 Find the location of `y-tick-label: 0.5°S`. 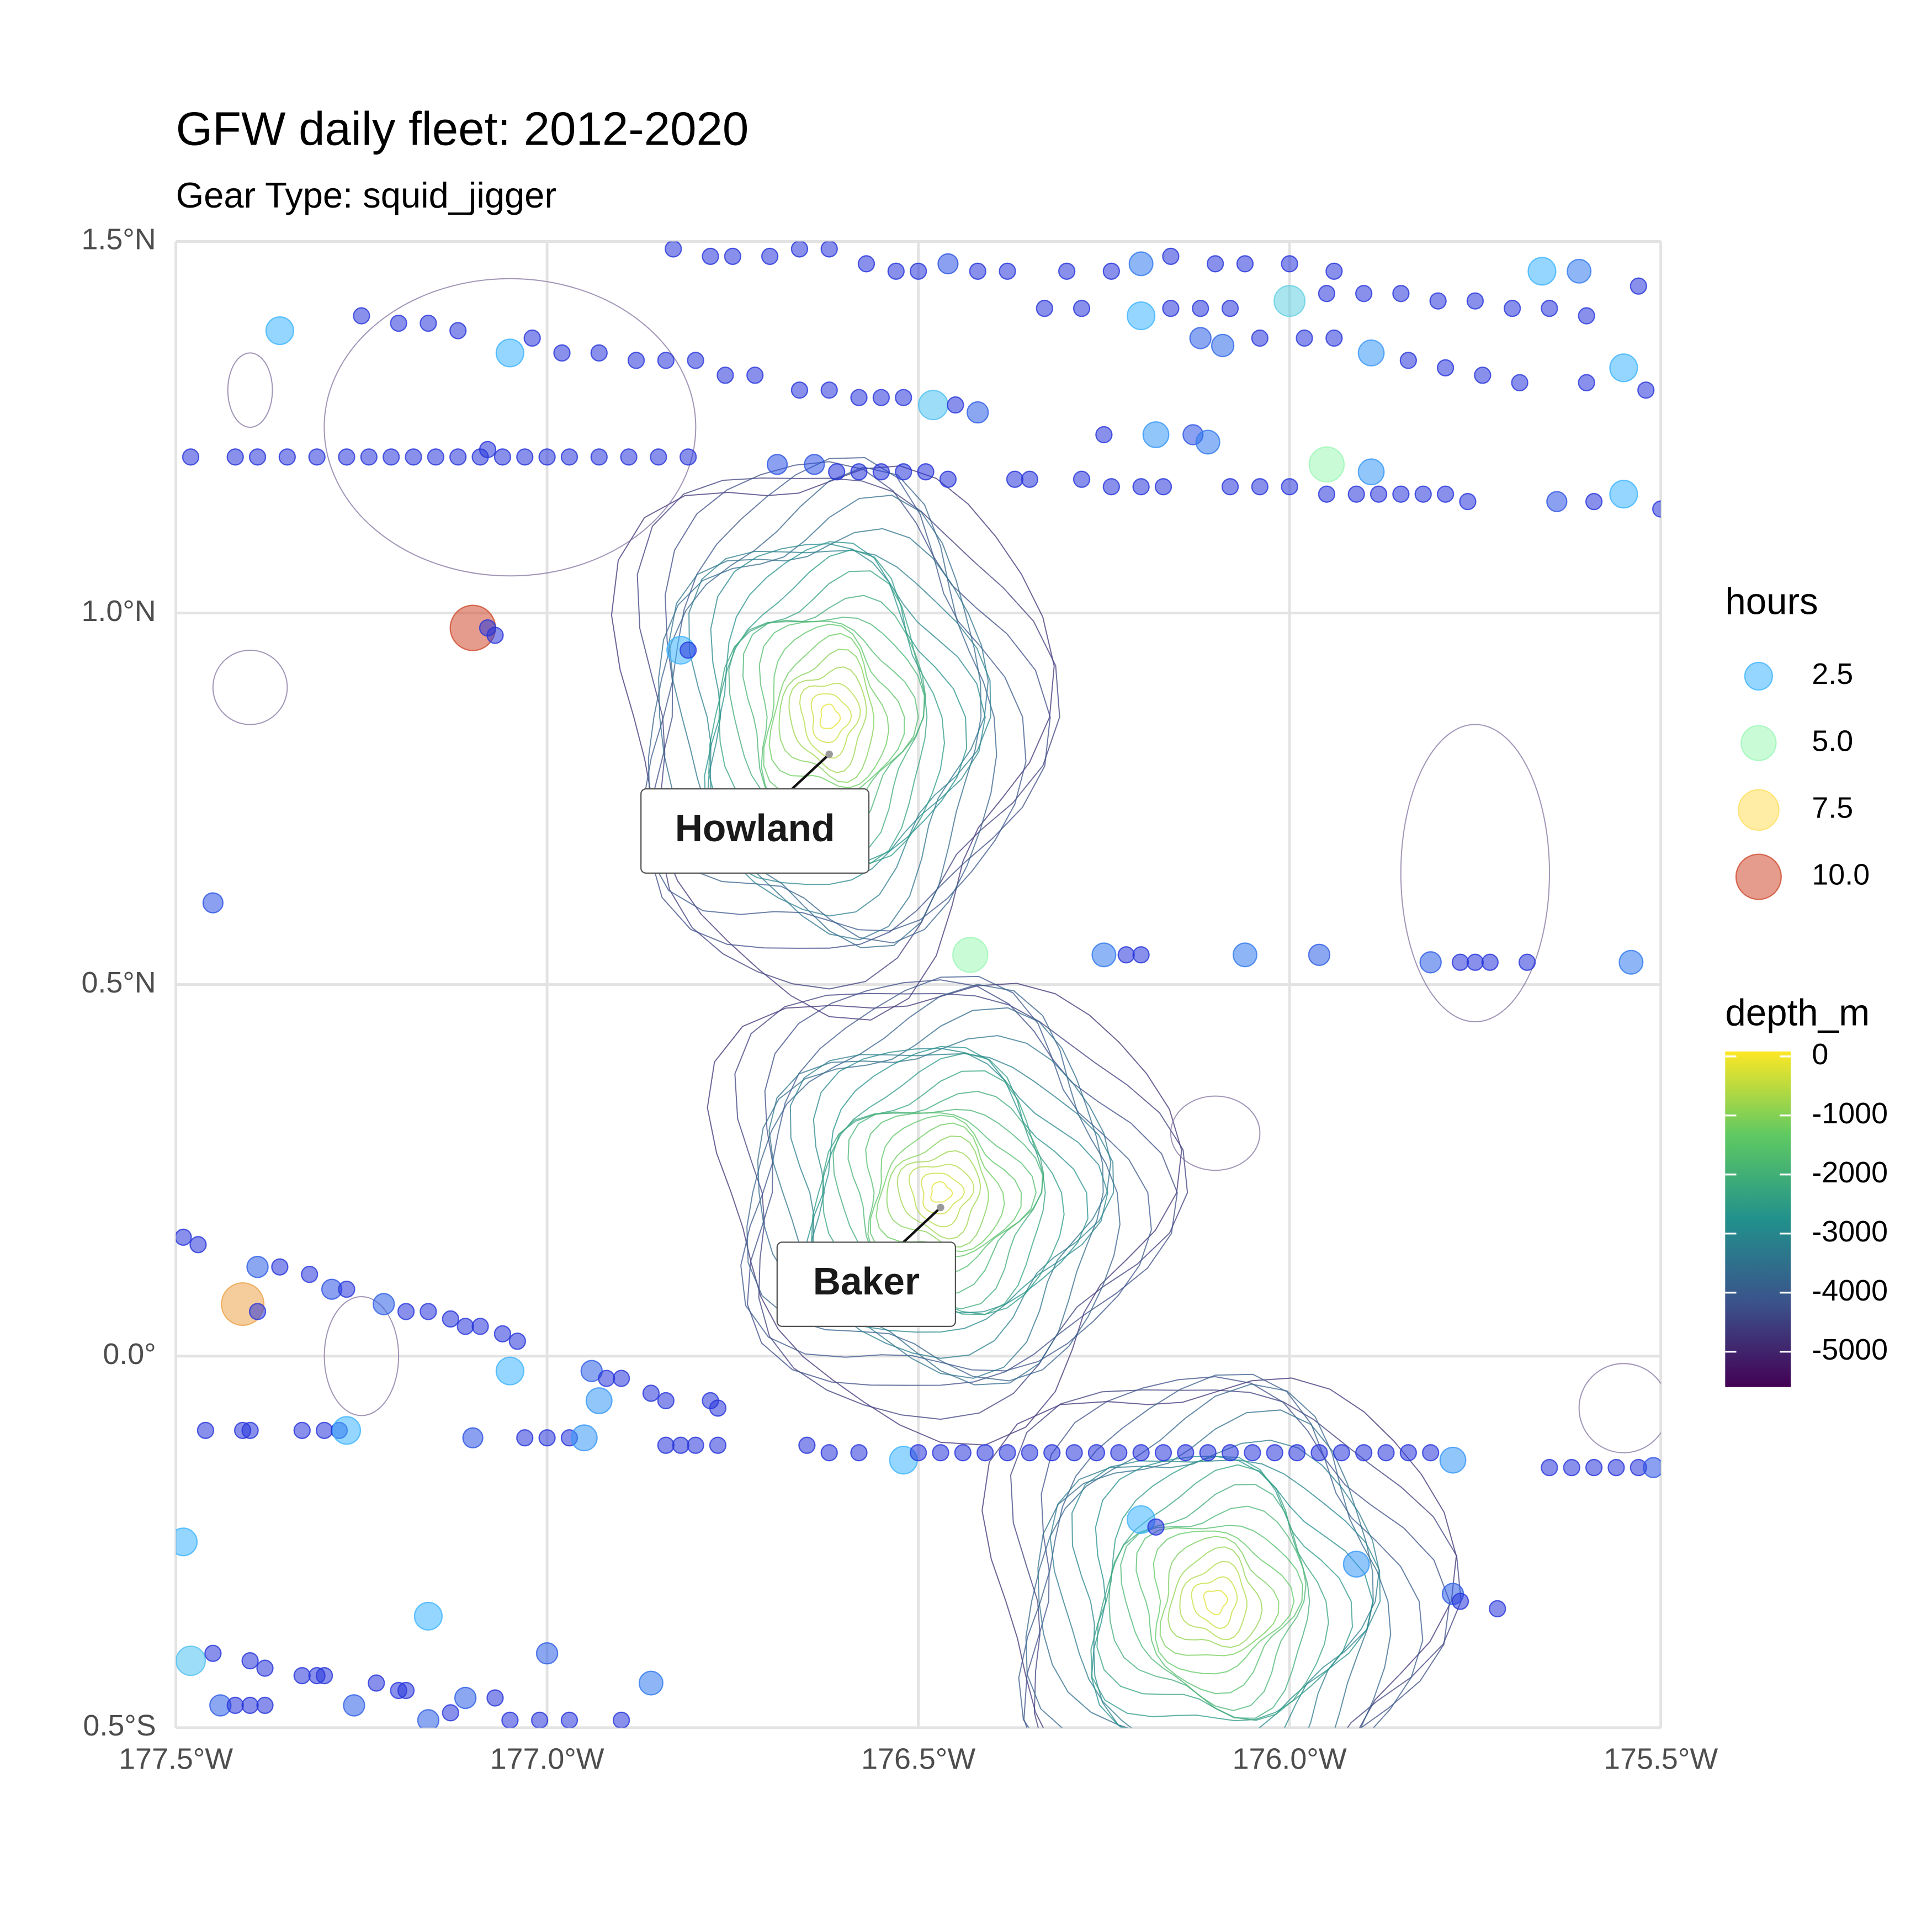

y-tick-label: 0.5°S is located at coordinates (120, 1726).